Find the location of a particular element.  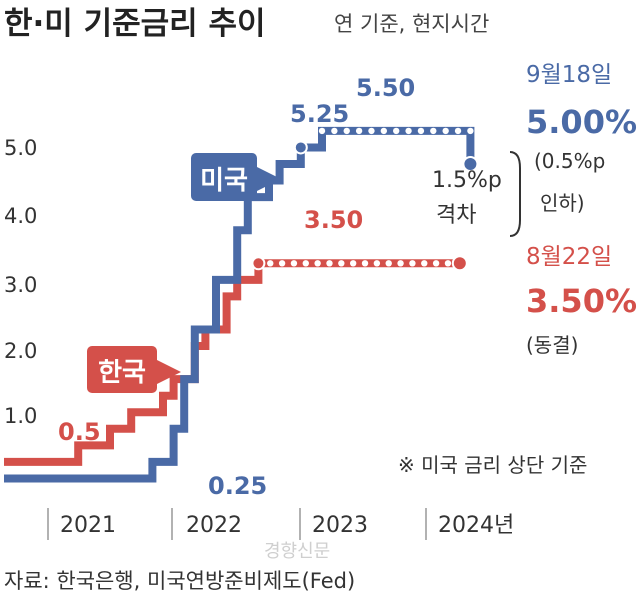

dots-us is located at coordinates (386, 149).